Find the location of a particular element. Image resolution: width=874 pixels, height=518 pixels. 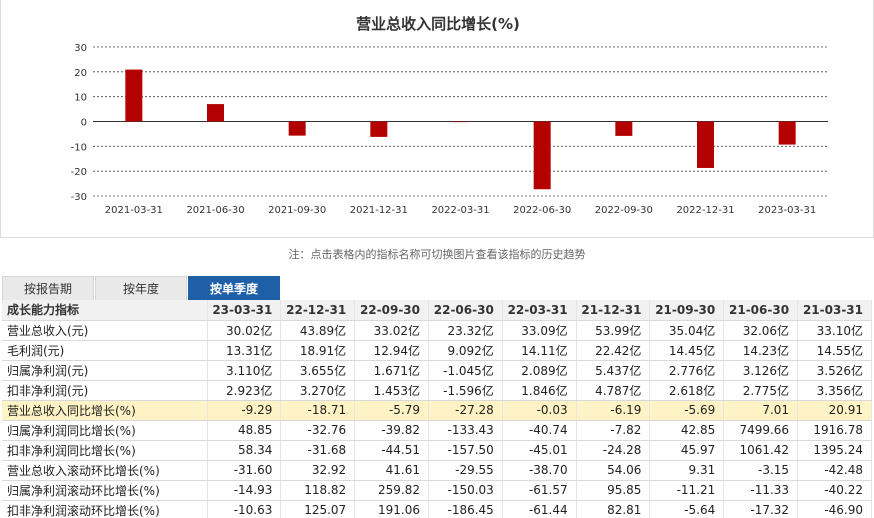

table-cell: -18.71 is located at coordinates (318, 410).